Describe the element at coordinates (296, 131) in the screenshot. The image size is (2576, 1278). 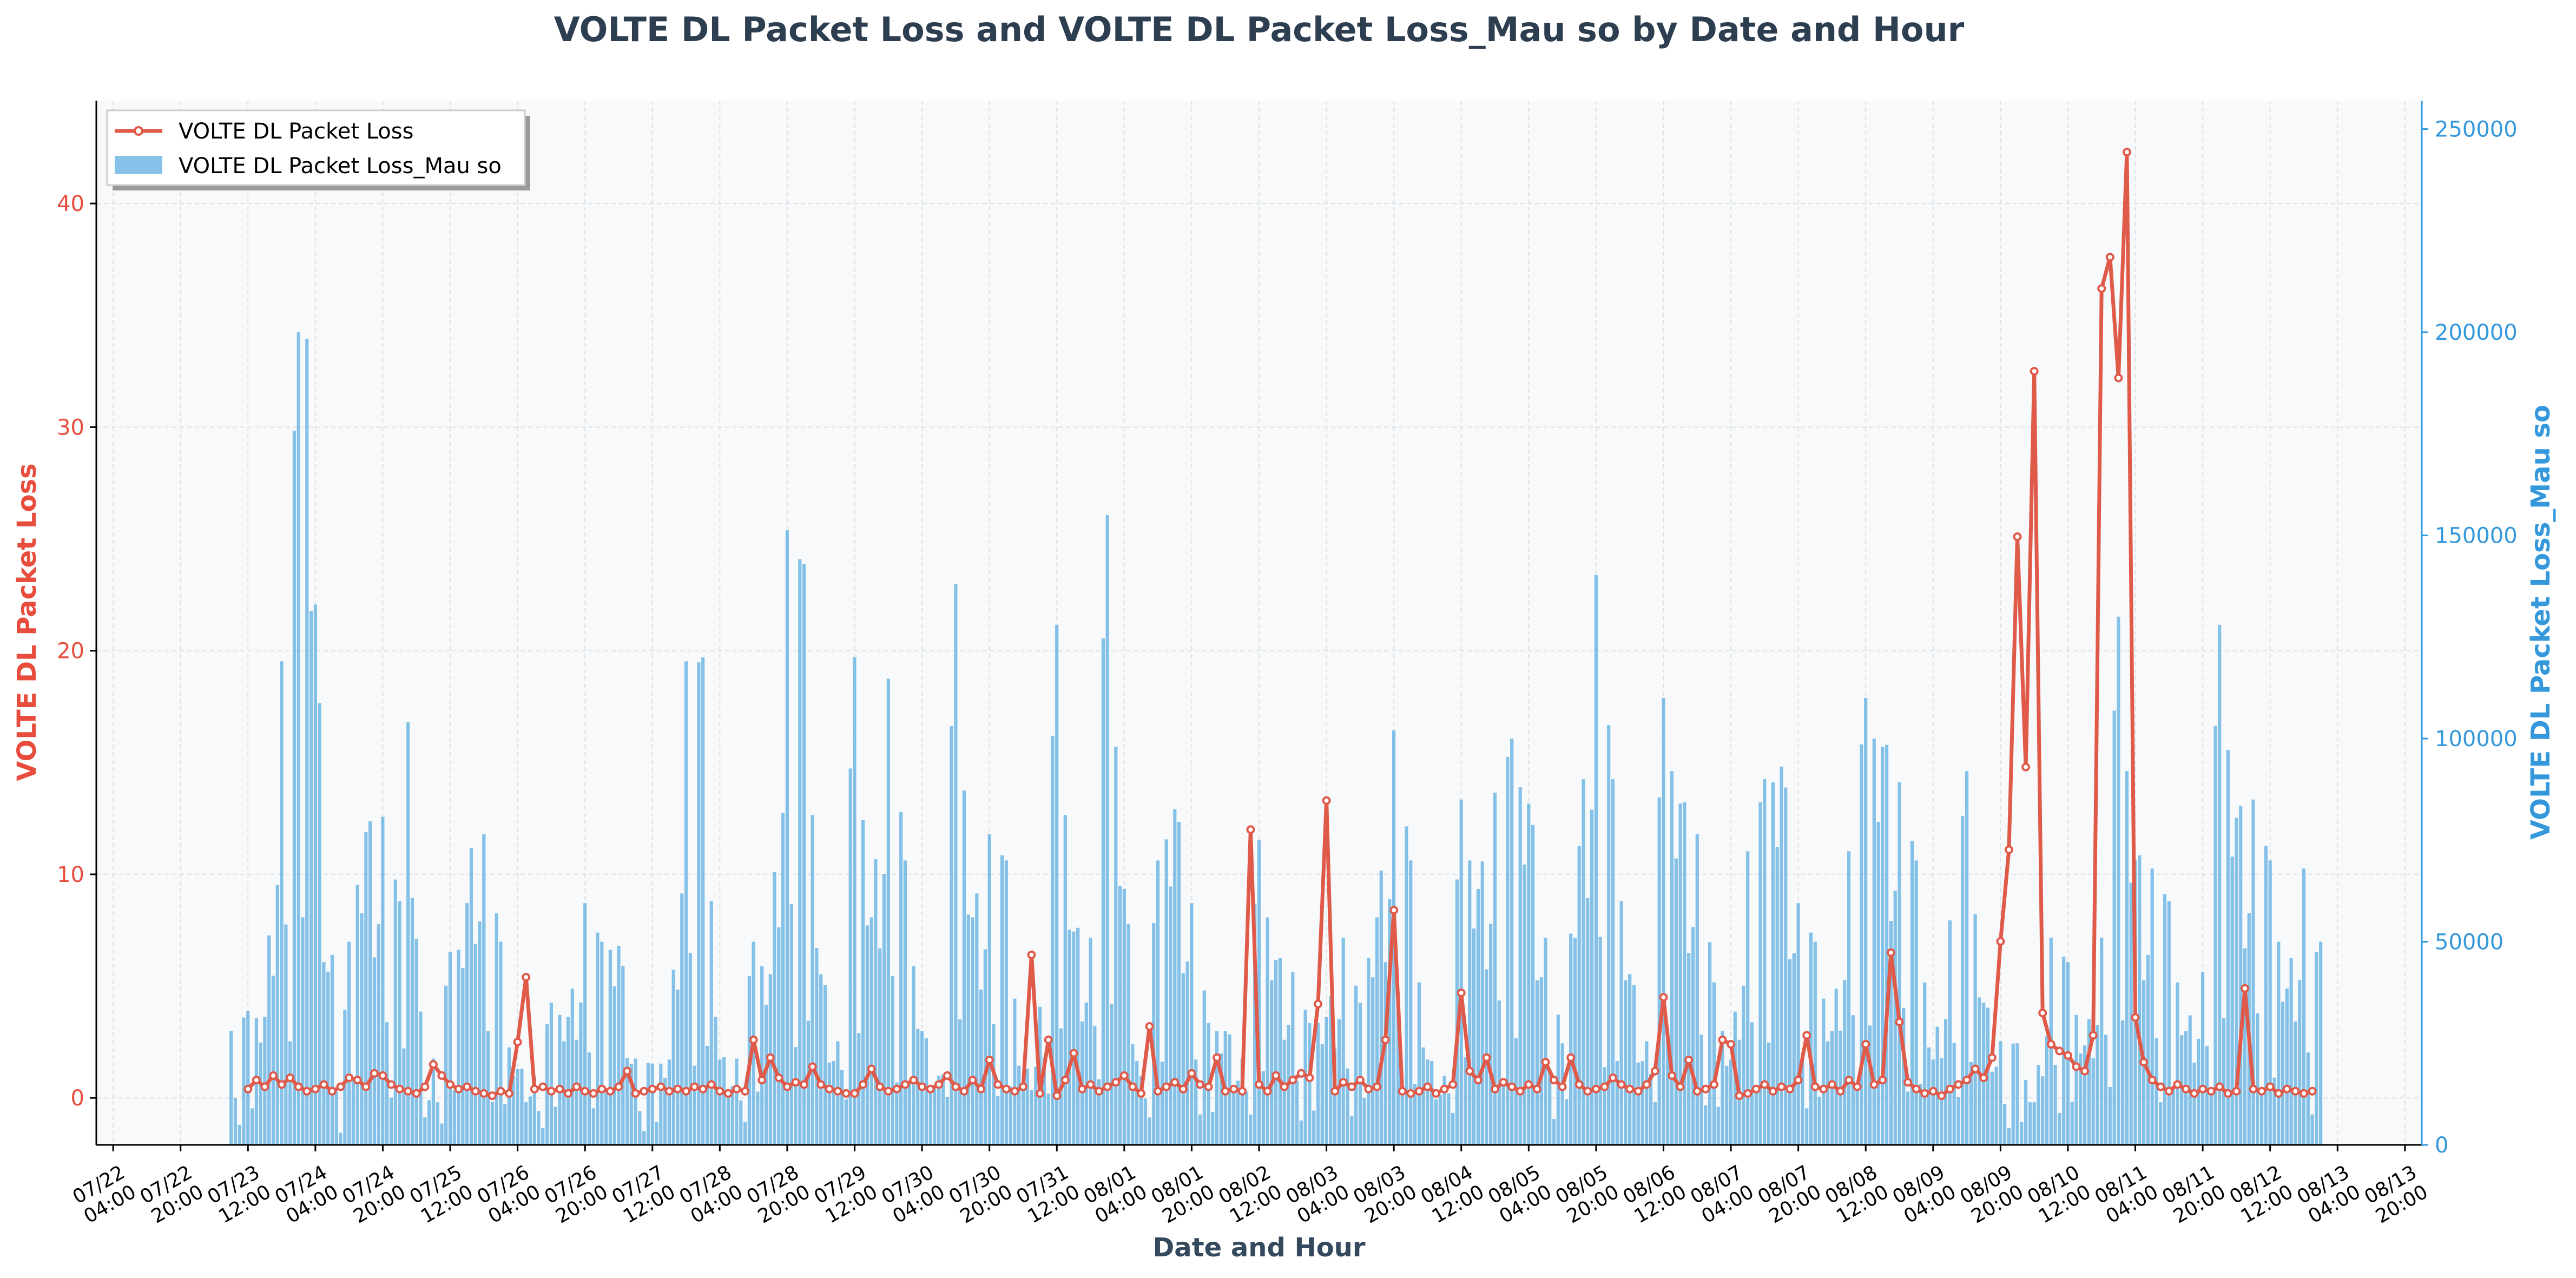
I see `legend-label-line: VOLTE DL Packet Loss` at that location.